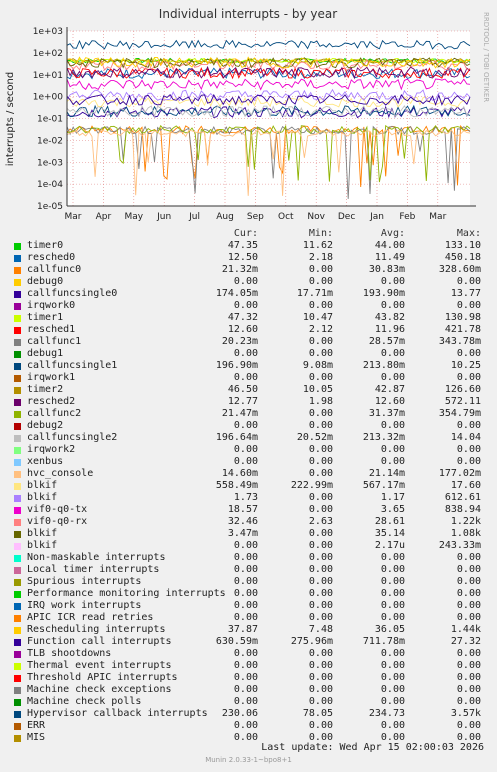 This screenshot has width=497, height=772. What do you see at coordinates (248, 306) in the screenshot?
I see `legend-row: irqwork0 0.00 0.00 0.00 0.00` at bounding box center [248, 306].